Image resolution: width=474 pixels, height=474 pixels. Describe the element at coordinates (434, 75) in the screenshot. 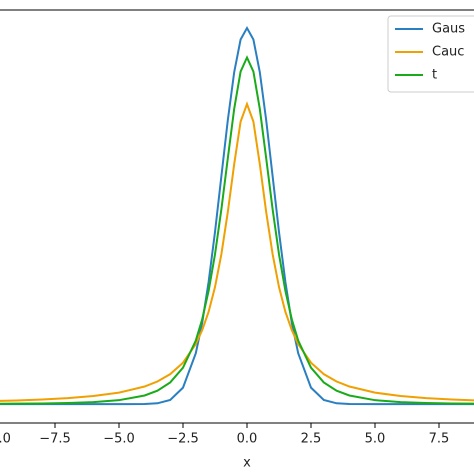

I see `legend-label: t` at that location.